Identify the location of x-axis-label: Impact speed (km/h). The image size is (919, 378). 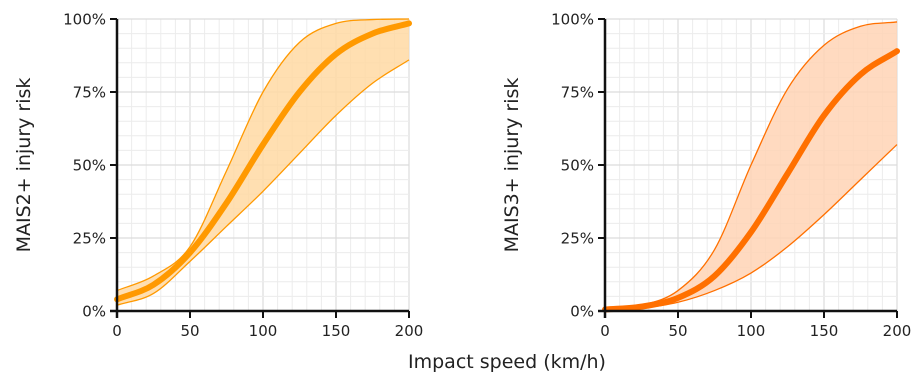
(507, 362).